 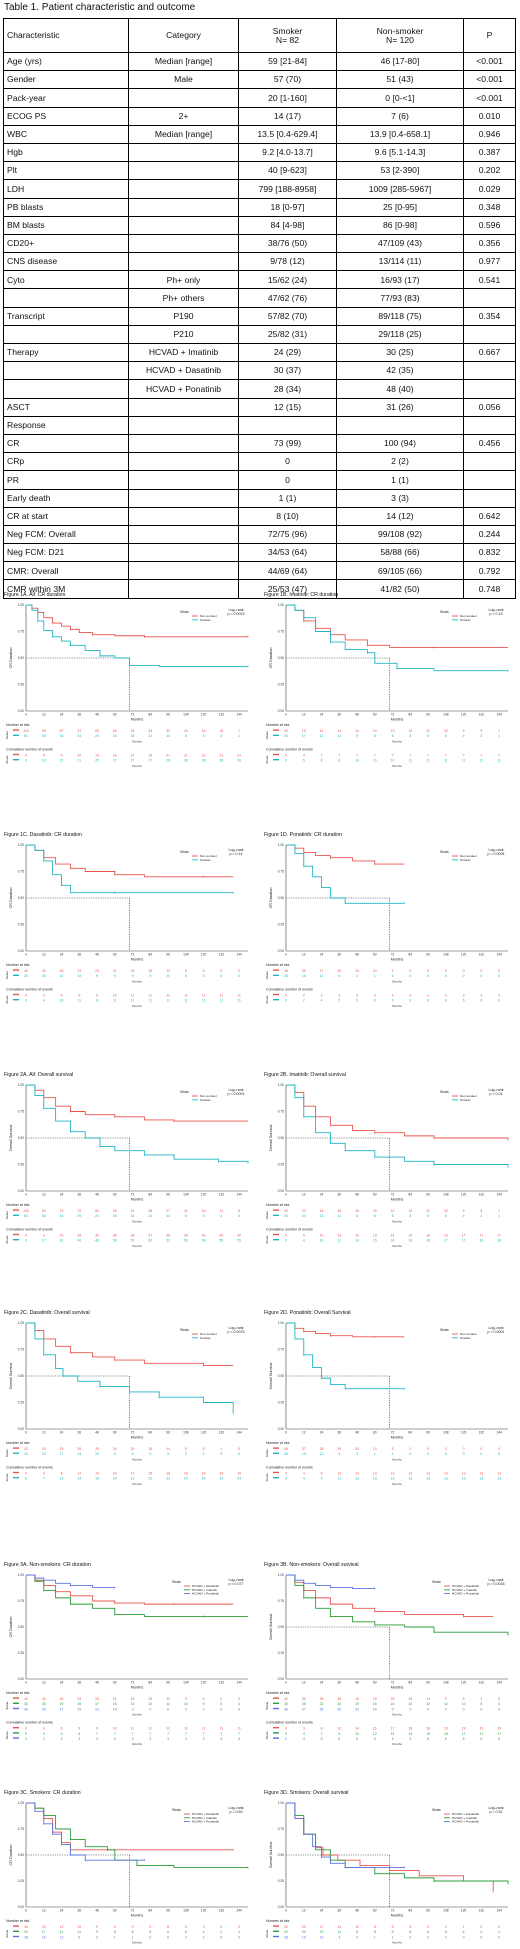 What do you see at coordinates (281, 1803) in the screenshot?
I see `y-tick-label: 1.00` at bounding box center [281, 1803].